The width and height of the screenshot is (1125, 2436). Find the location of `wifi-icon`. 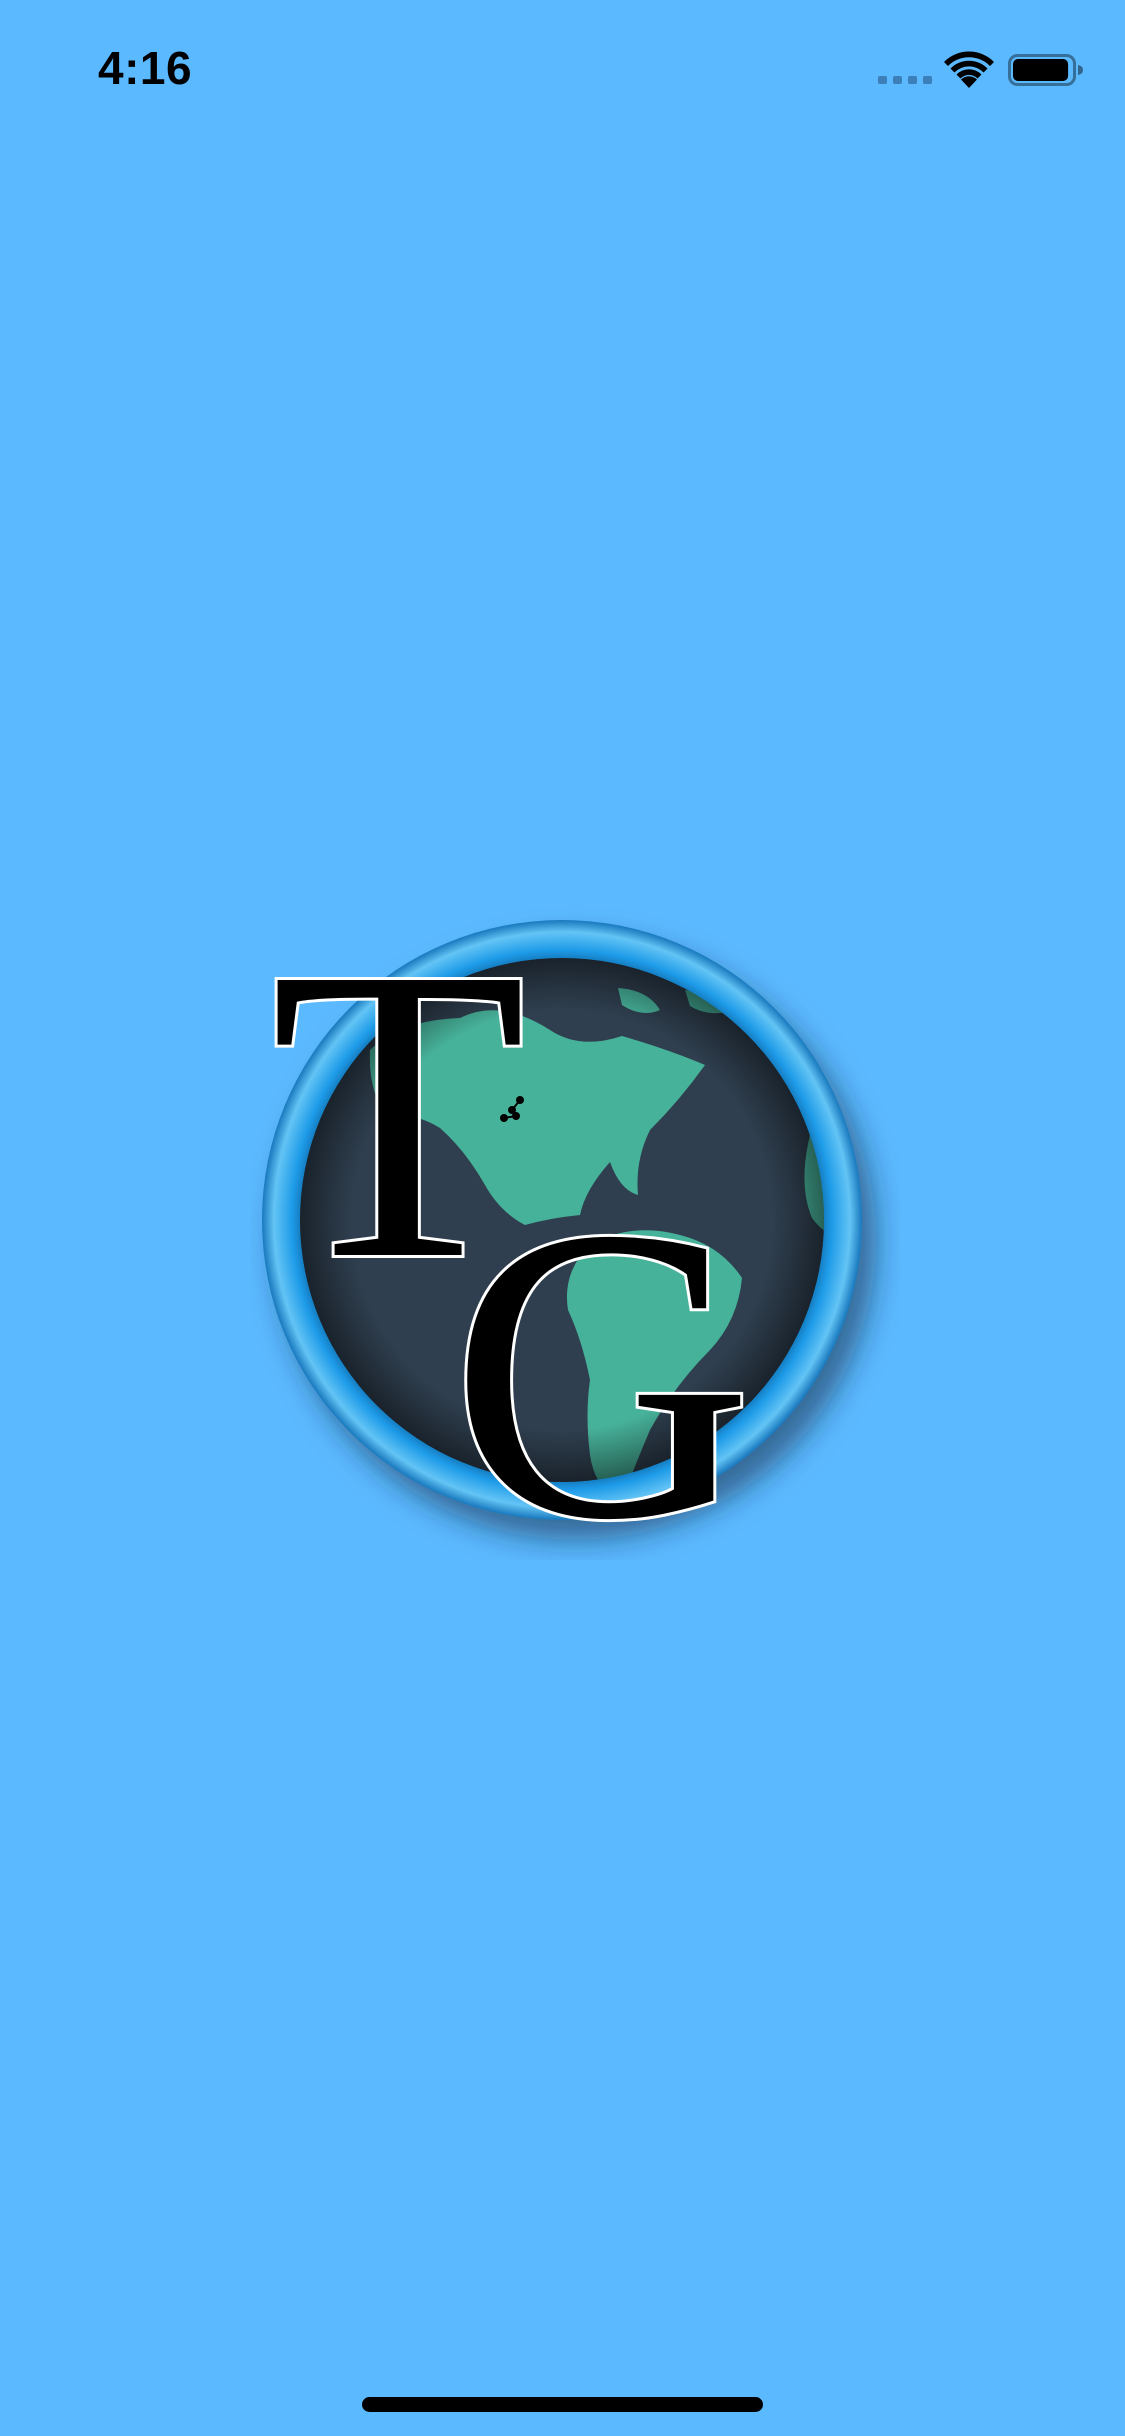

wifi-icon is located at coordinates (969, 69).